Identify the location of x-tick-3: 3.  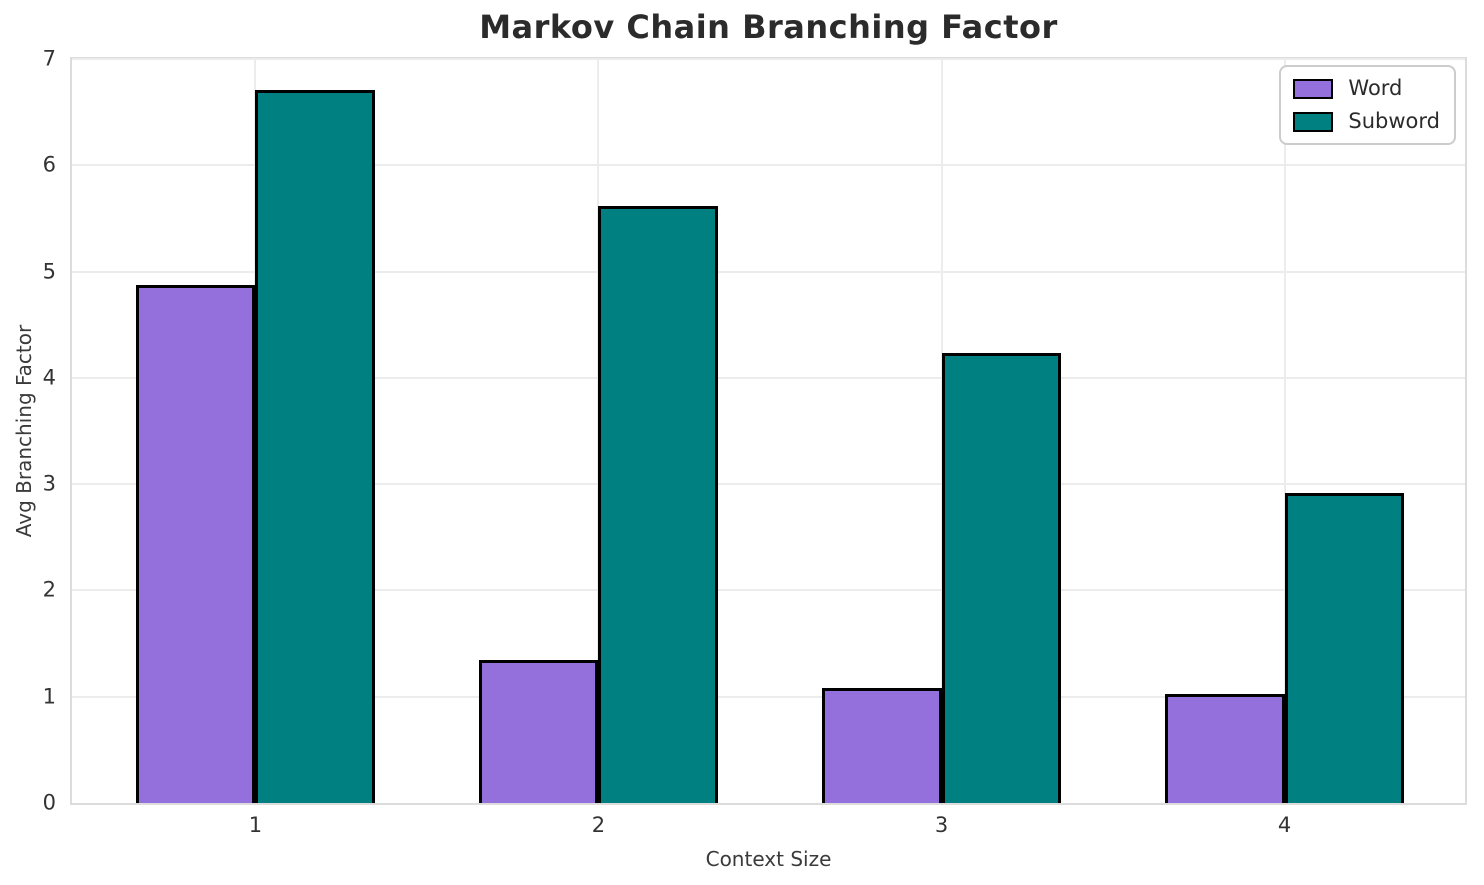
(941, 825).